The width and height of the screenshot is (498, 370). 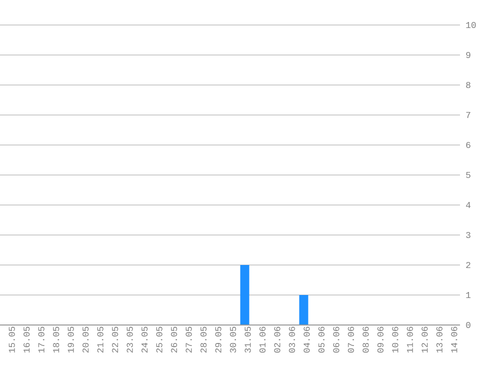 I want to click on y-tick-label: 4, so click(x=468, y=205).